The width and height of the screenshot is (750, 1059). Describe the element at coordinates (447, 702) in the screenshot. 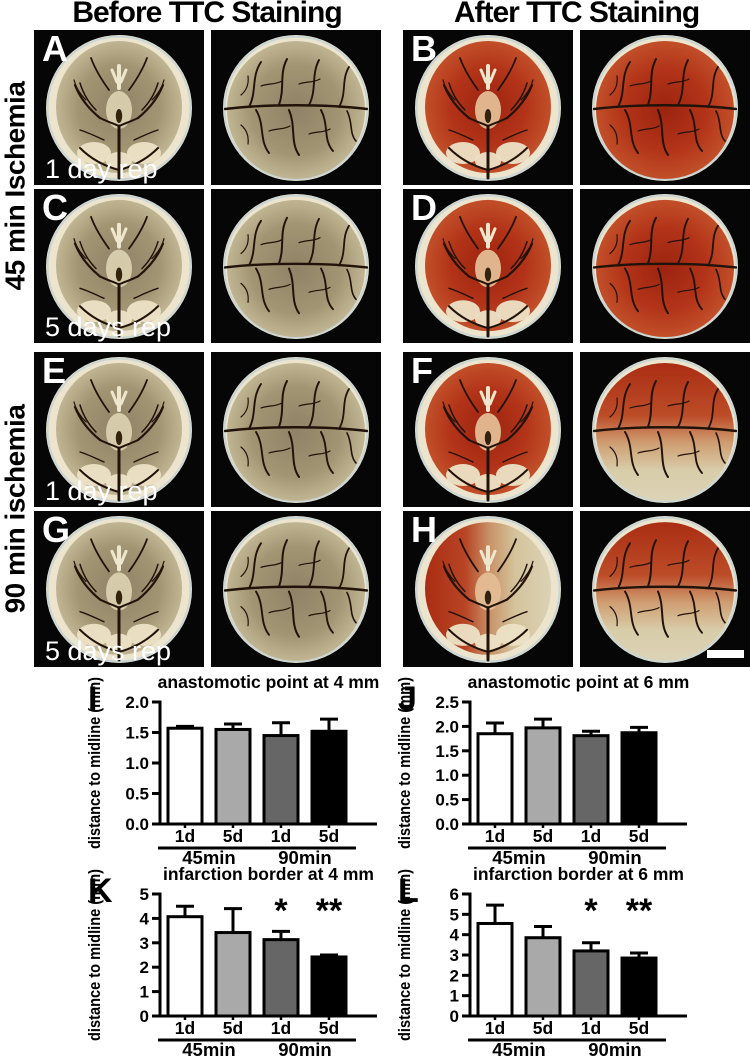

I see `y-tick-label: 2.5` at that location.